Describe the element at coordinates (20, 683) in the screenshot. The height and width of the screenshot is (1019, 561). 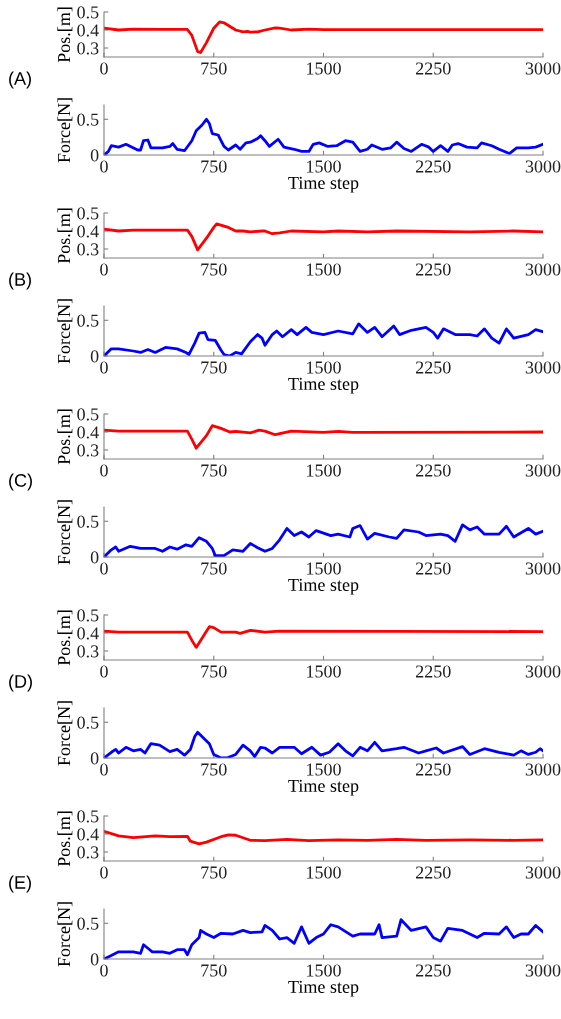
I see `text: (D)` at that location.